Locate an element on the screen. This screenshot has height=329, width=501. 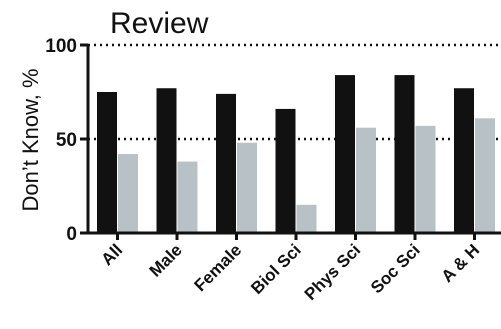
y-ticks: 0 50 100 is located at coordinates (66, 140).